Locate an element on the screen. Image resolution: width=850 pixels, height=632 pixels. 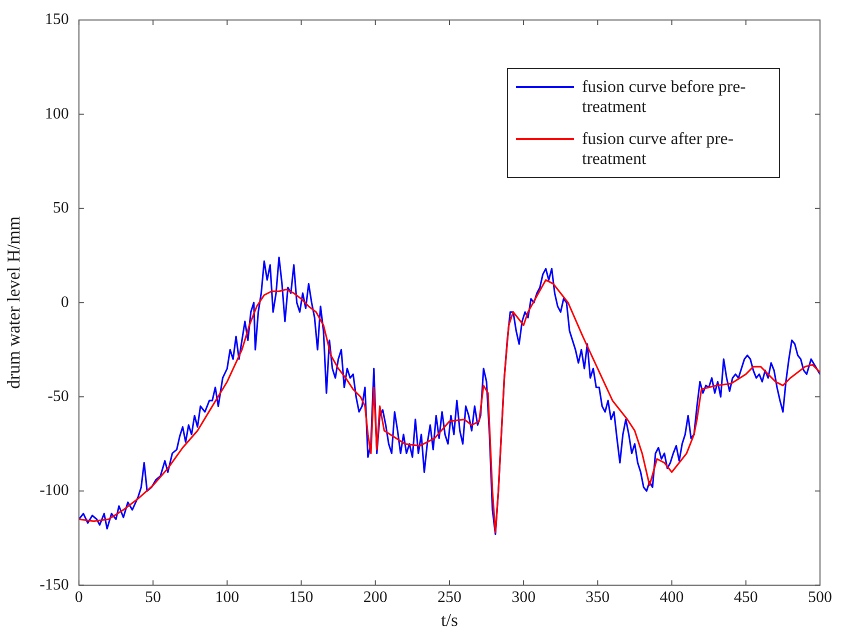
y-tick-label: -50 is located at coordinates (58, 397).